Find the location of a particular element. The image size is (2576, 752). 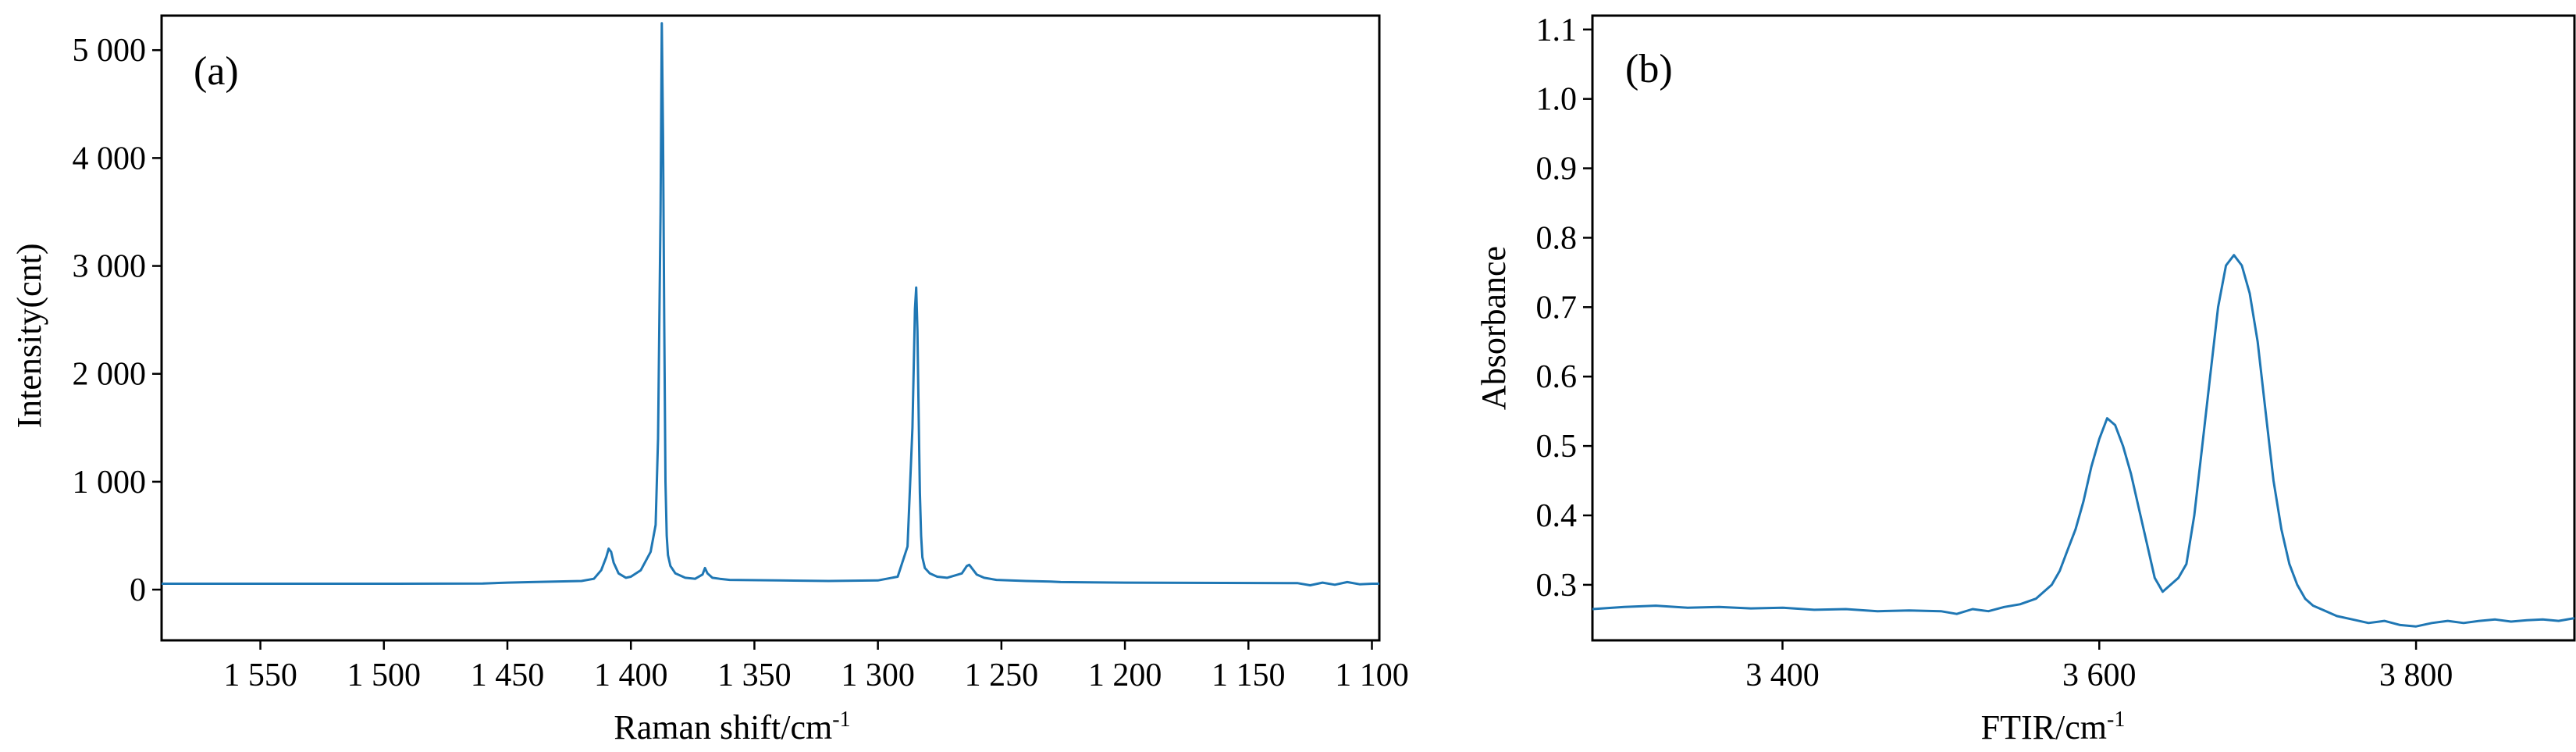

ftir-y-tick-label: 0.3 is located at coordinates (1557, 586).